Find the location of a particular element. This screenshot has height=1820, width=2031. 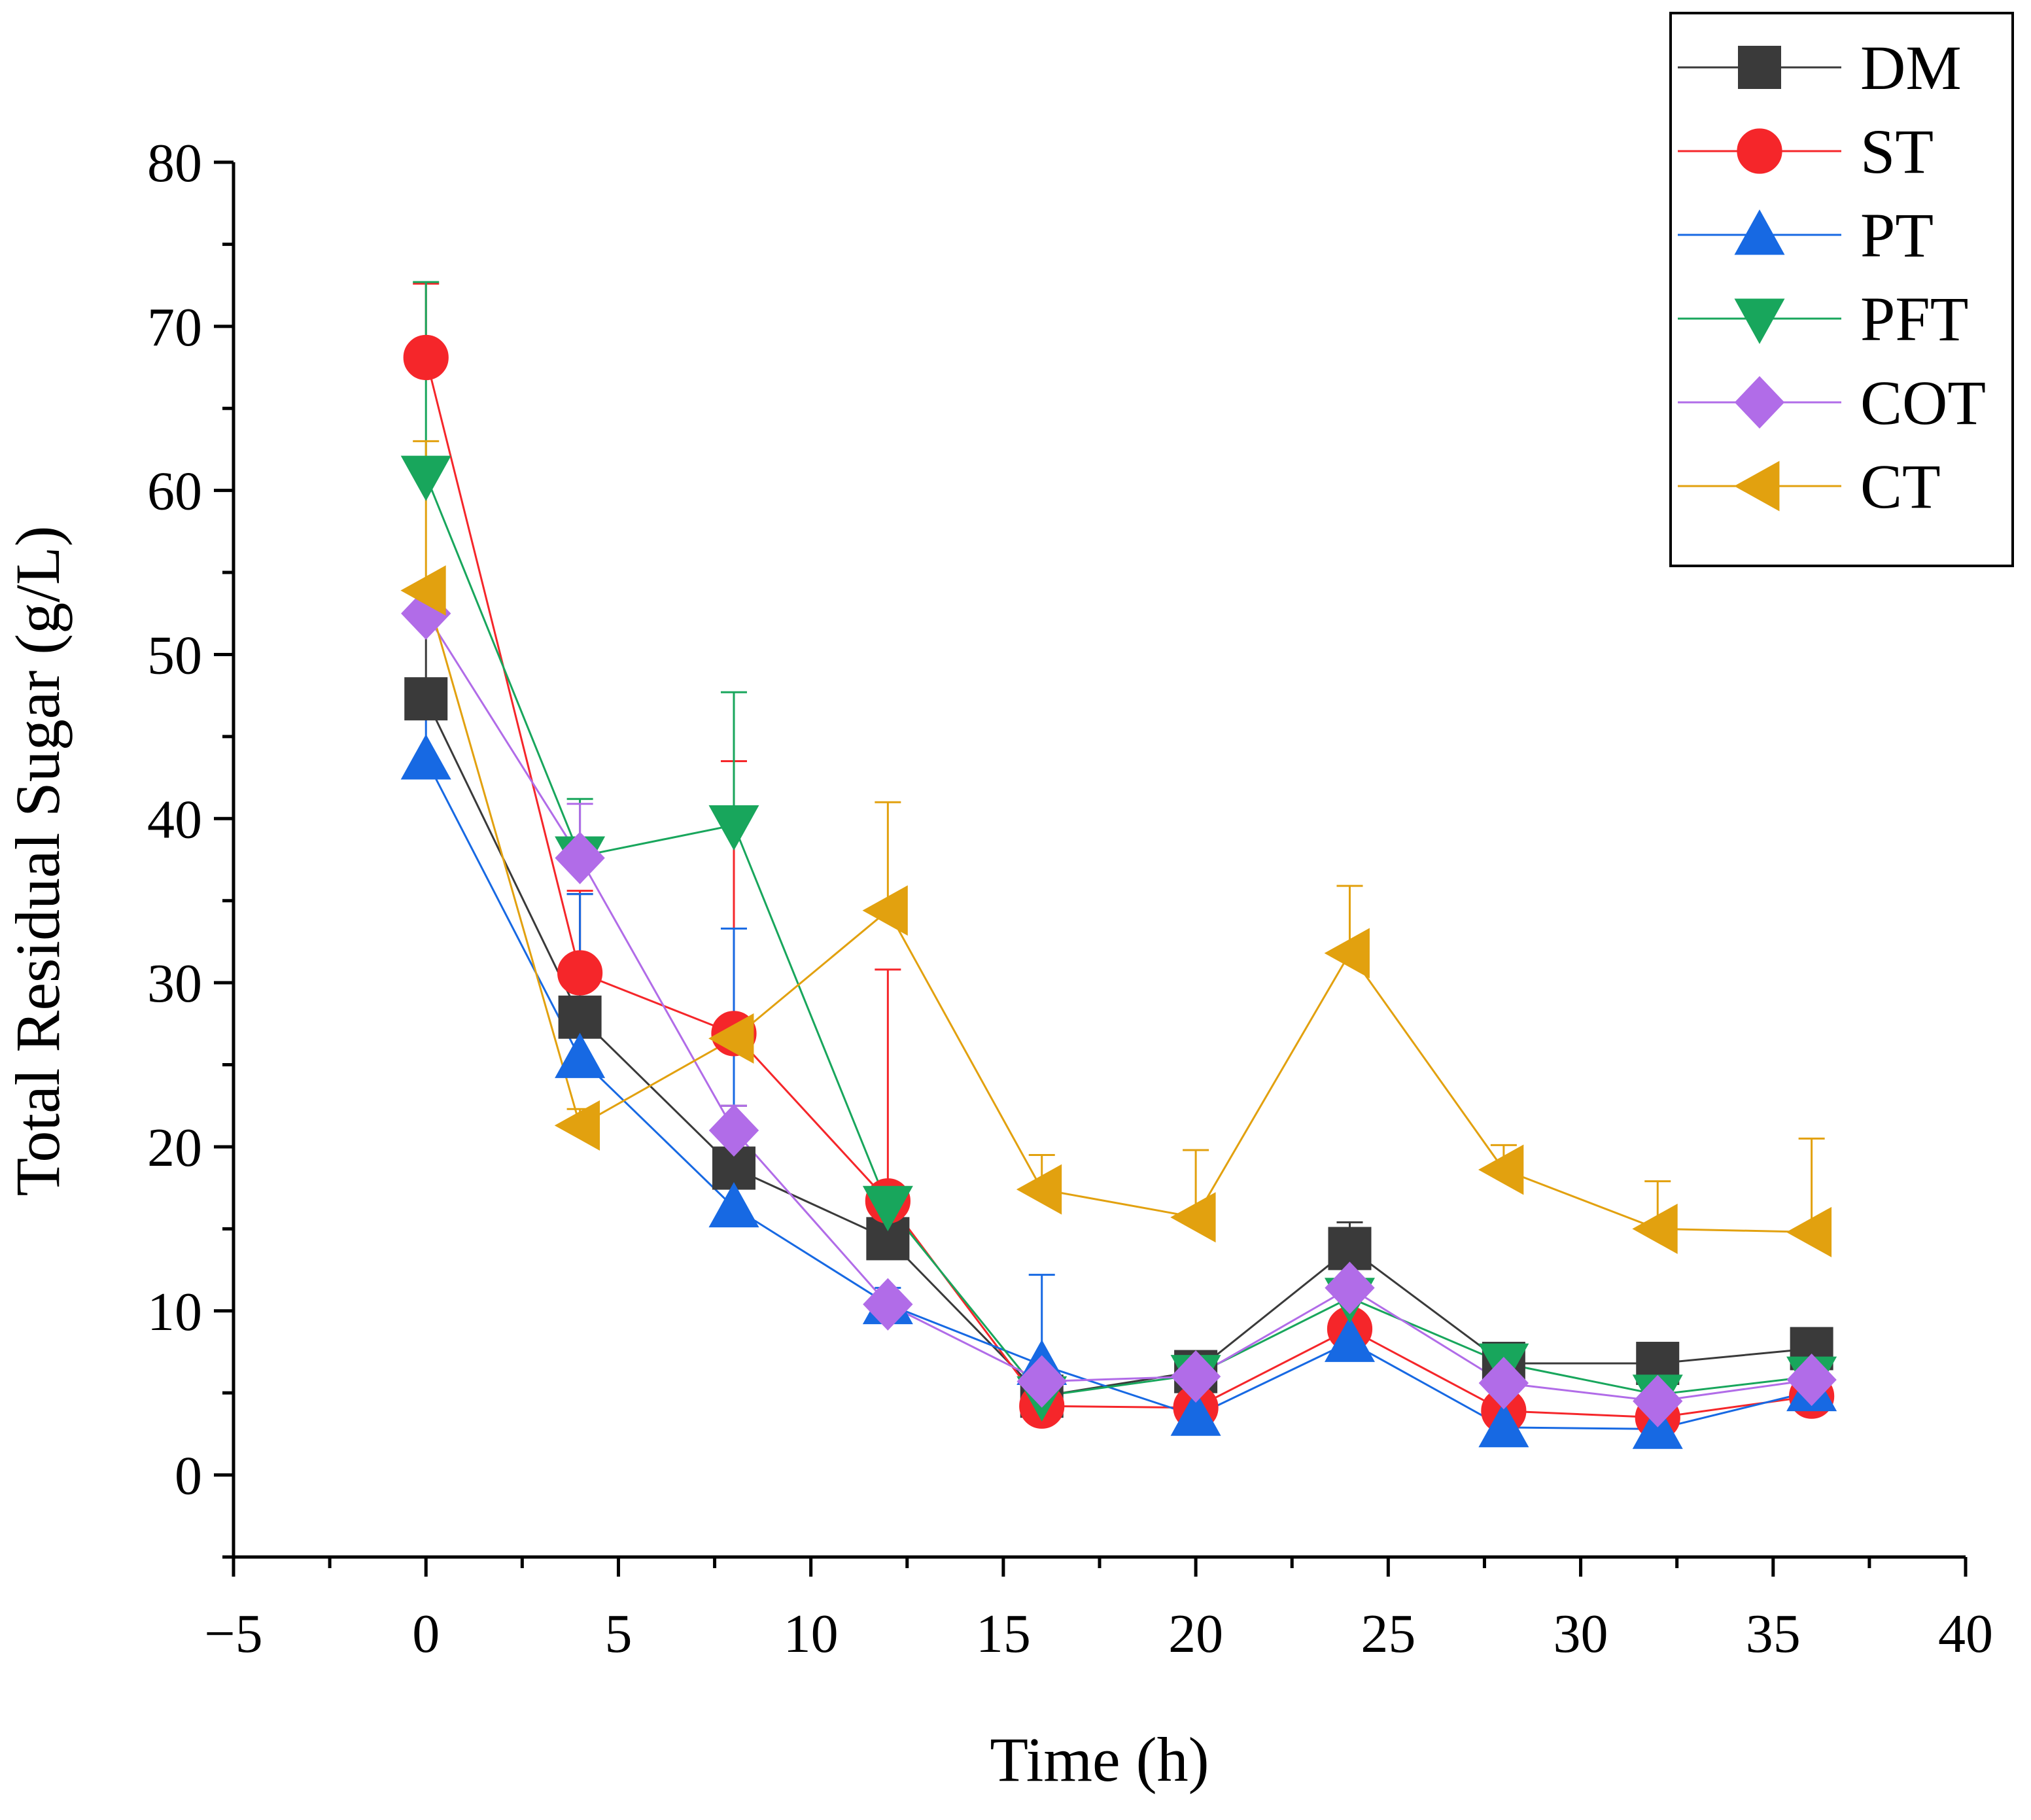

y-tick-label: 10 is located at coordinates (174, 1312).